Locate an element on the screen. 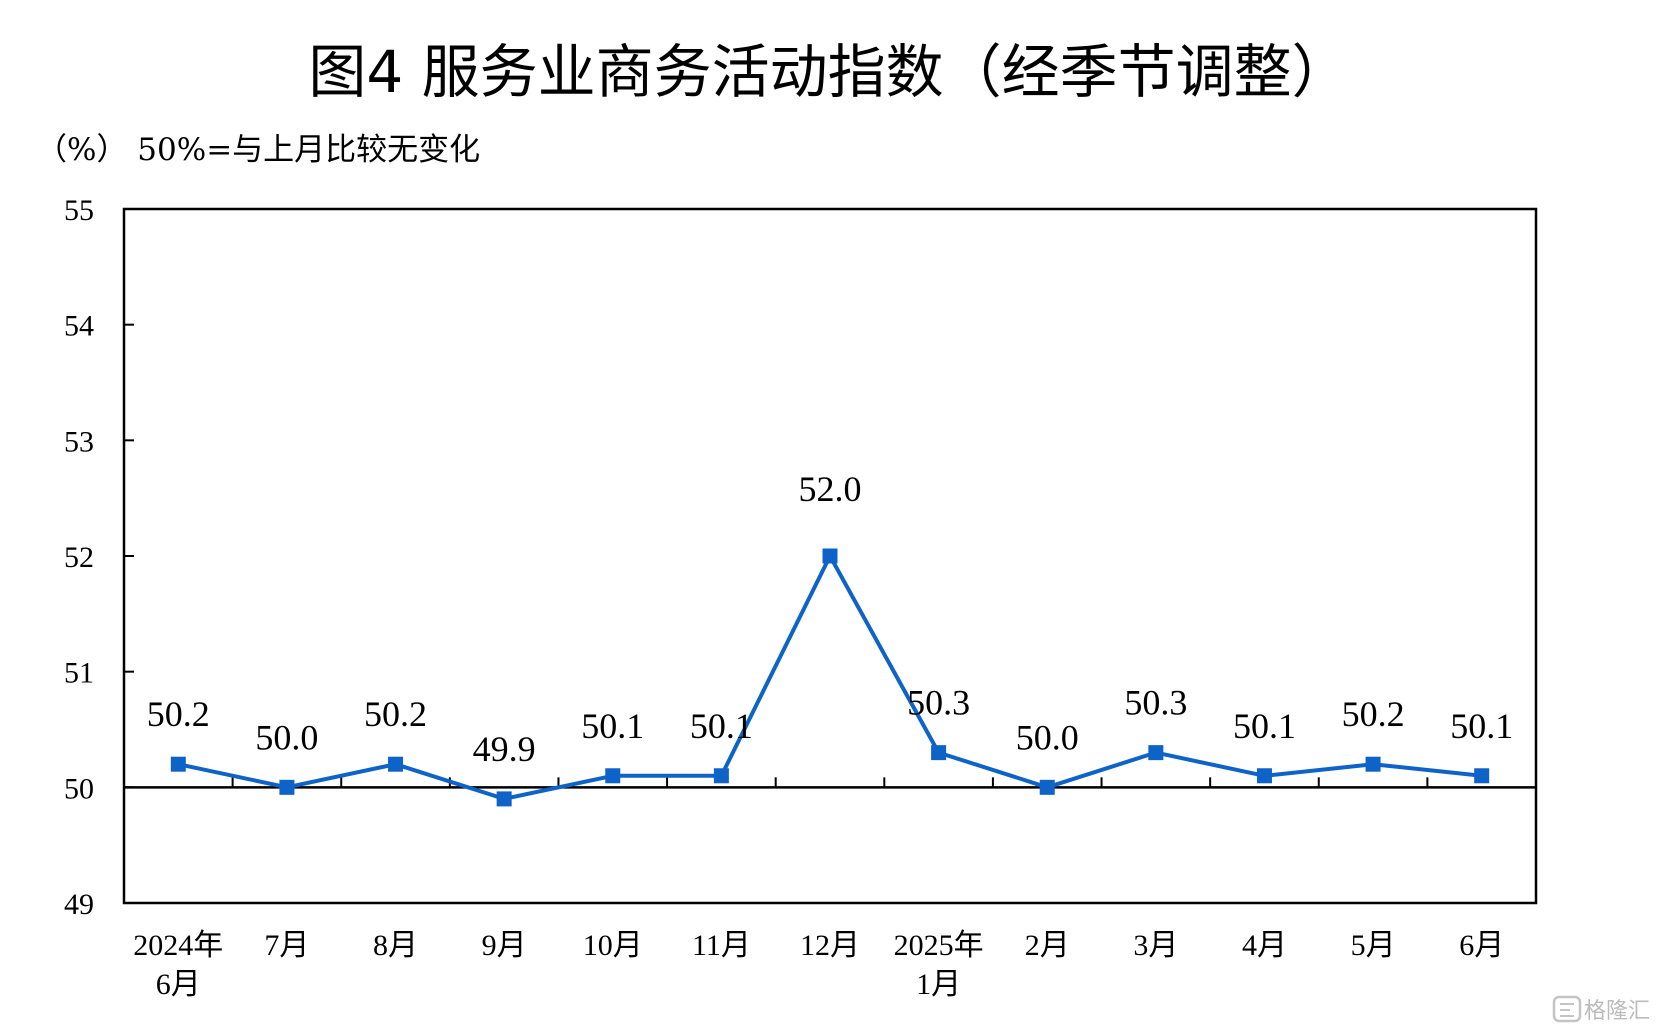  data-value-label: 52.0 is located at coordinates (830, 489).